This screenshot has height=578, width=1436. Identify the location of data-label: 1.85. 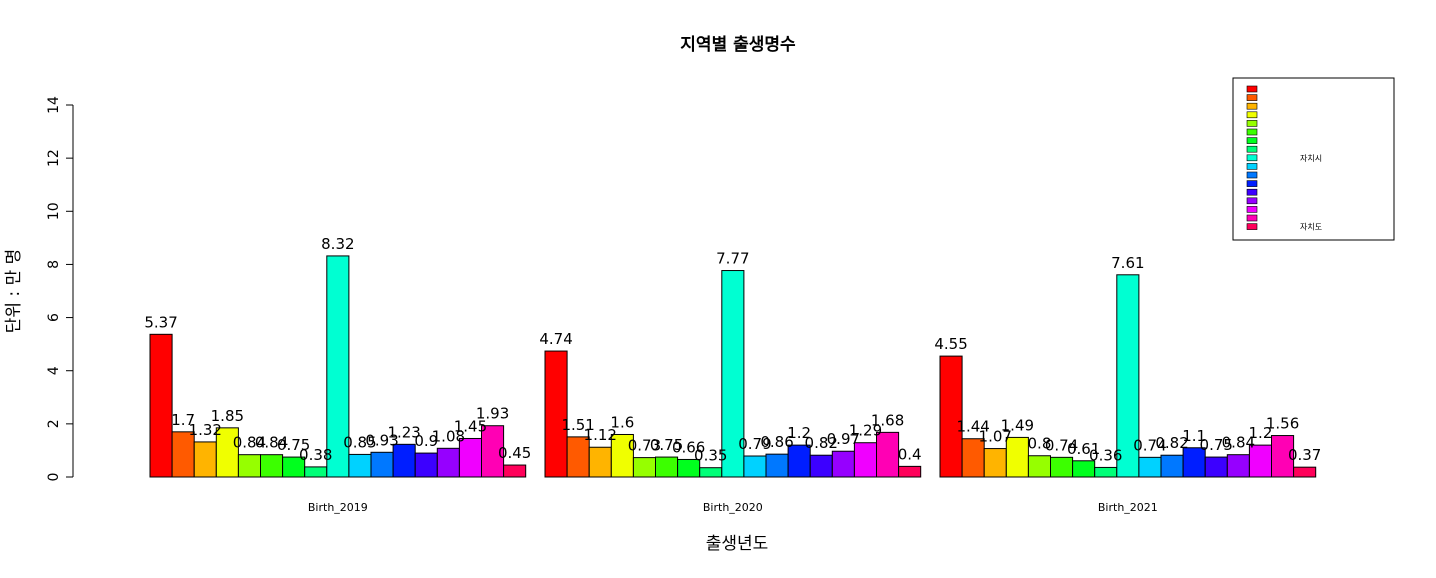
(227, 416).